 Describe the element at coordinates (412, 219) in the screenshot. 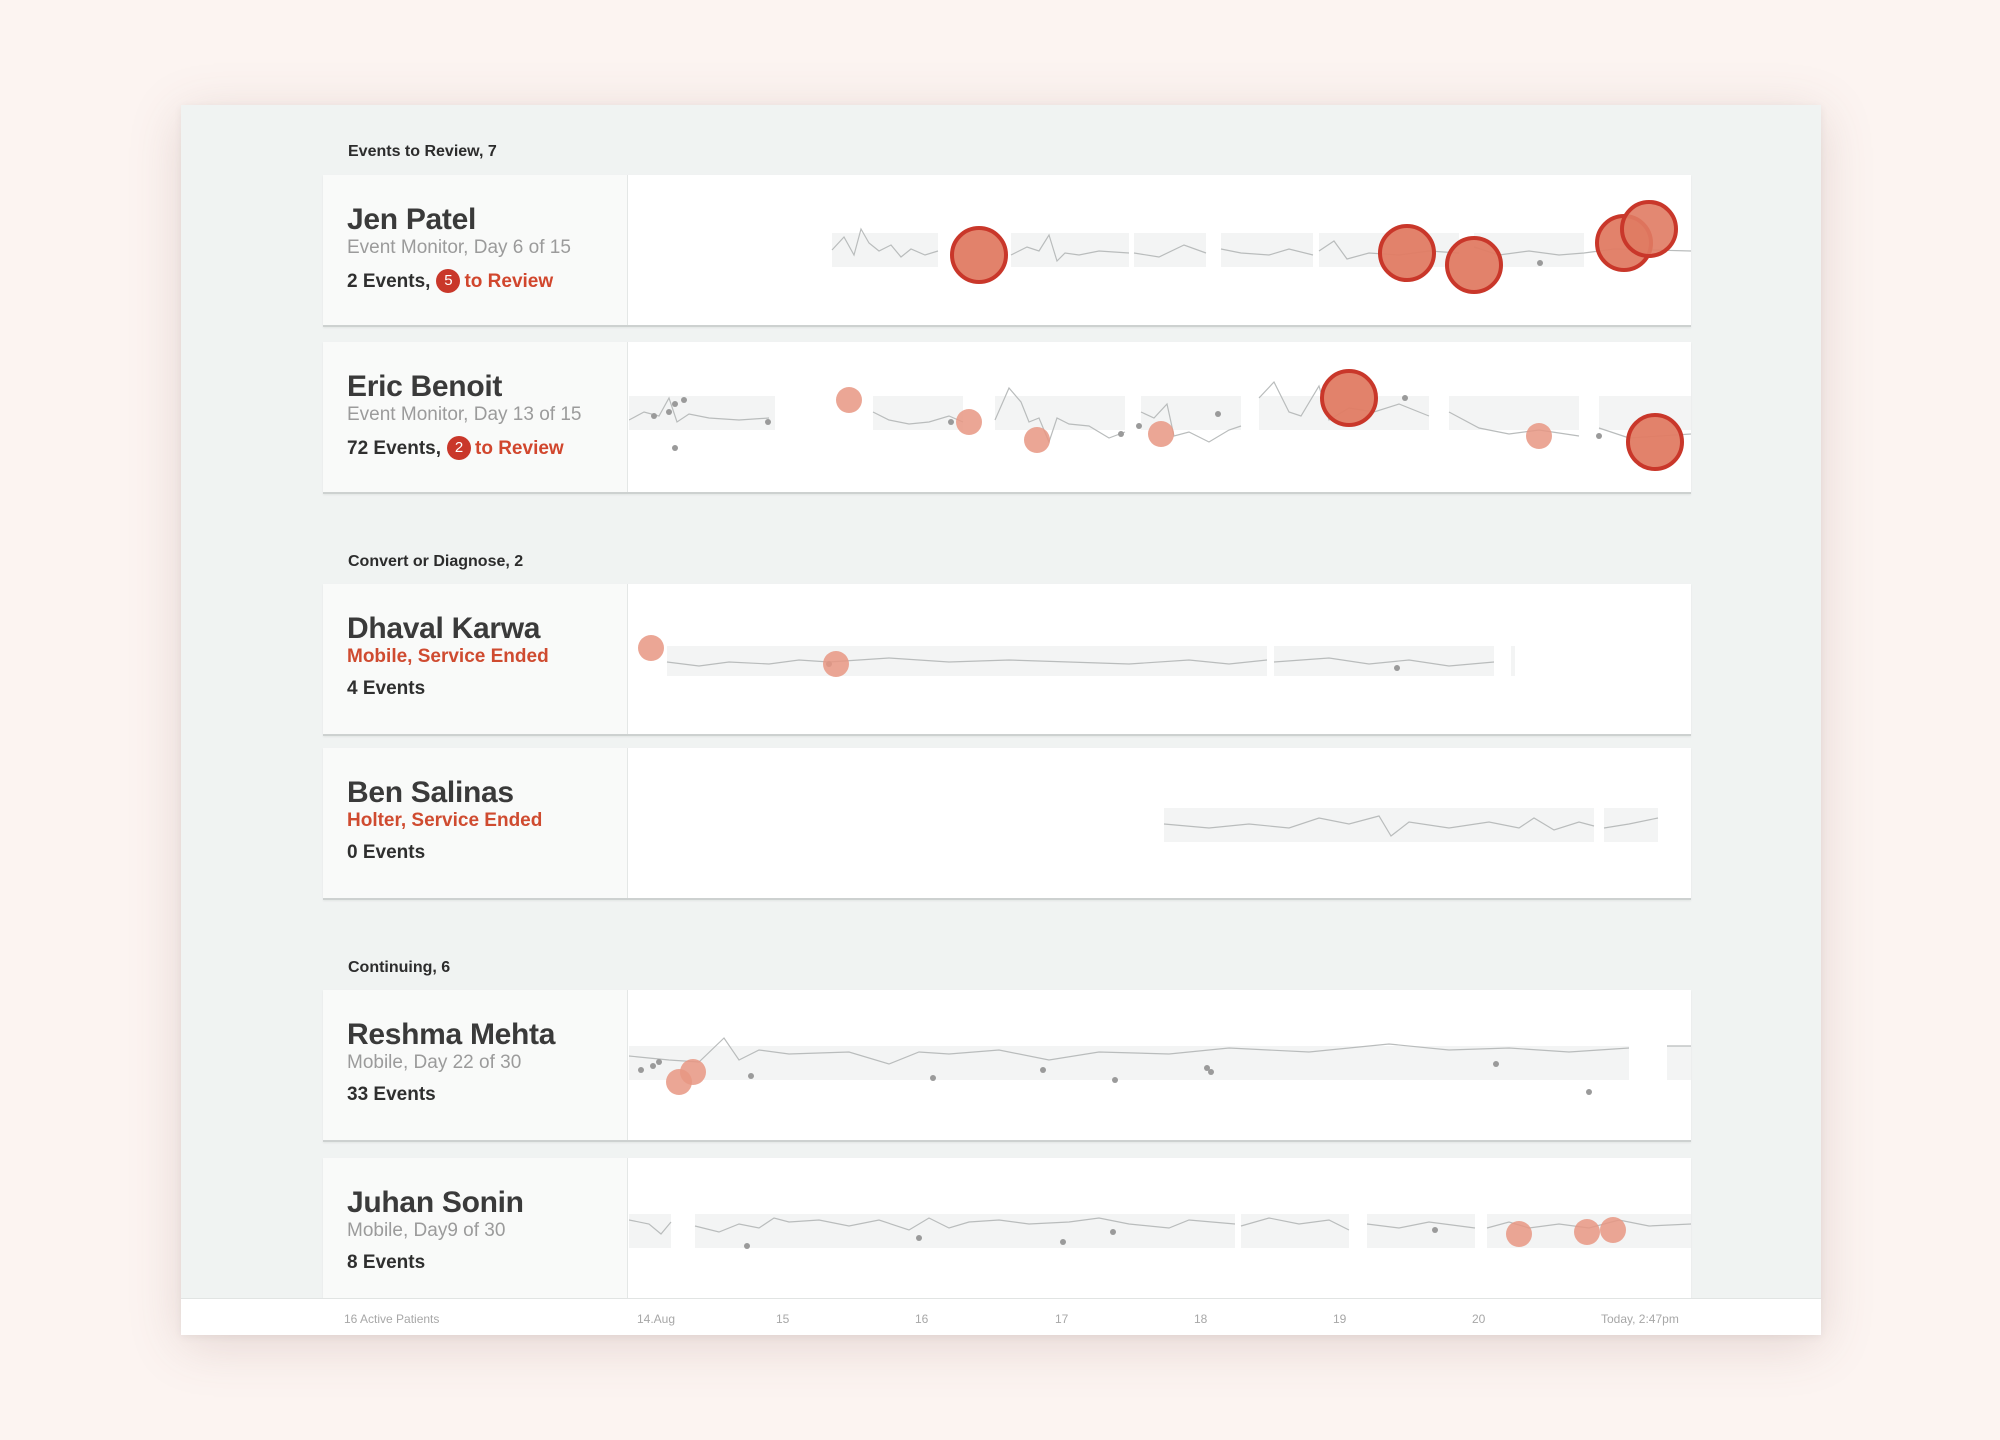

I see `patient-name: Jen Patel` at that location.